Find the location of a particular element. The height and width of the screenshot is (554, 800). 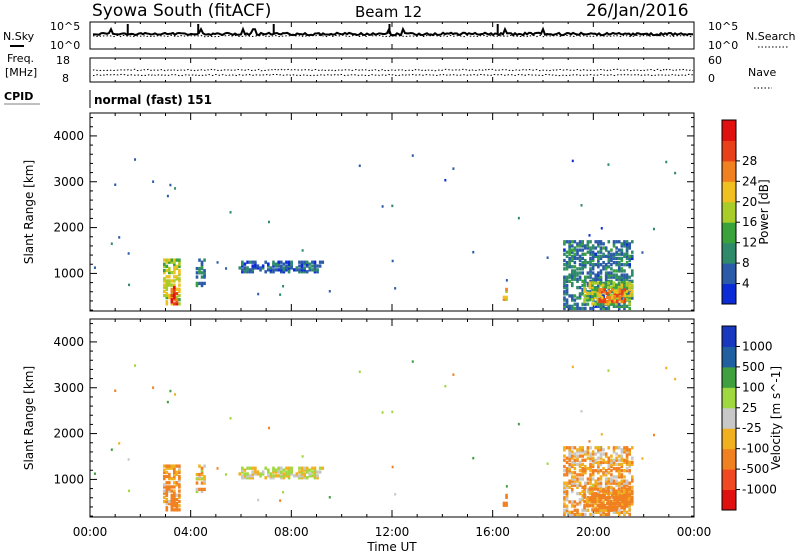

power-cbar-tick-16: 16 is located at coordinates (749, 222).